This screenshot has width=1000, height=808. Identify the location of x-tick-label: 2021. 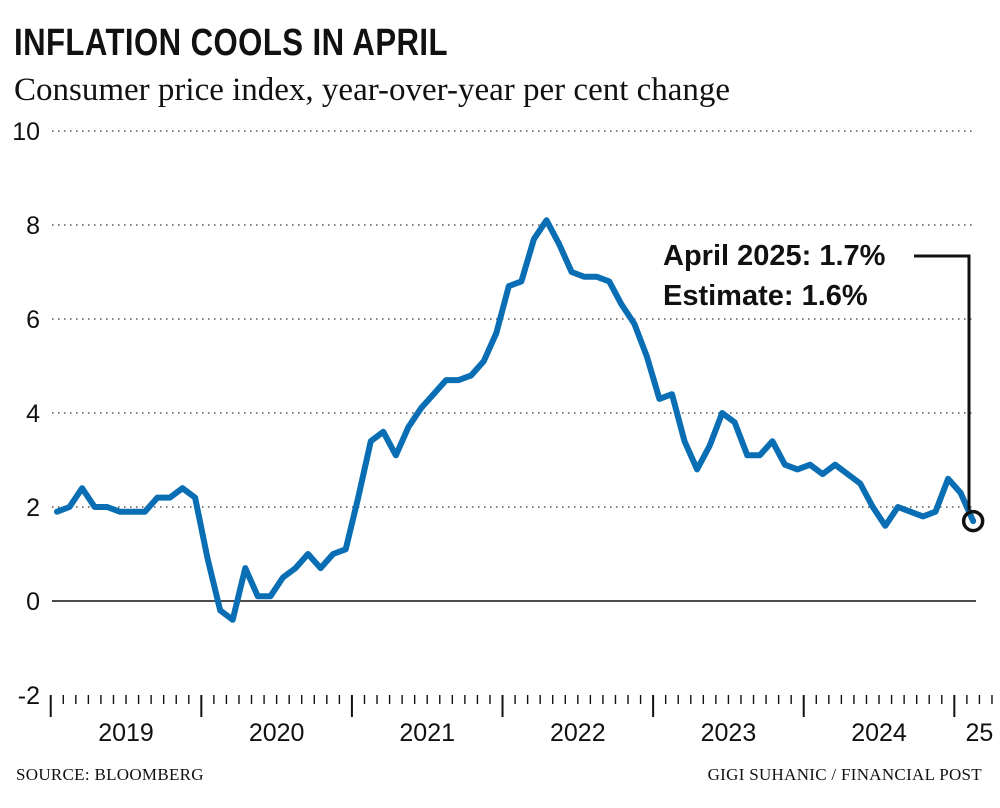
(427, 733).